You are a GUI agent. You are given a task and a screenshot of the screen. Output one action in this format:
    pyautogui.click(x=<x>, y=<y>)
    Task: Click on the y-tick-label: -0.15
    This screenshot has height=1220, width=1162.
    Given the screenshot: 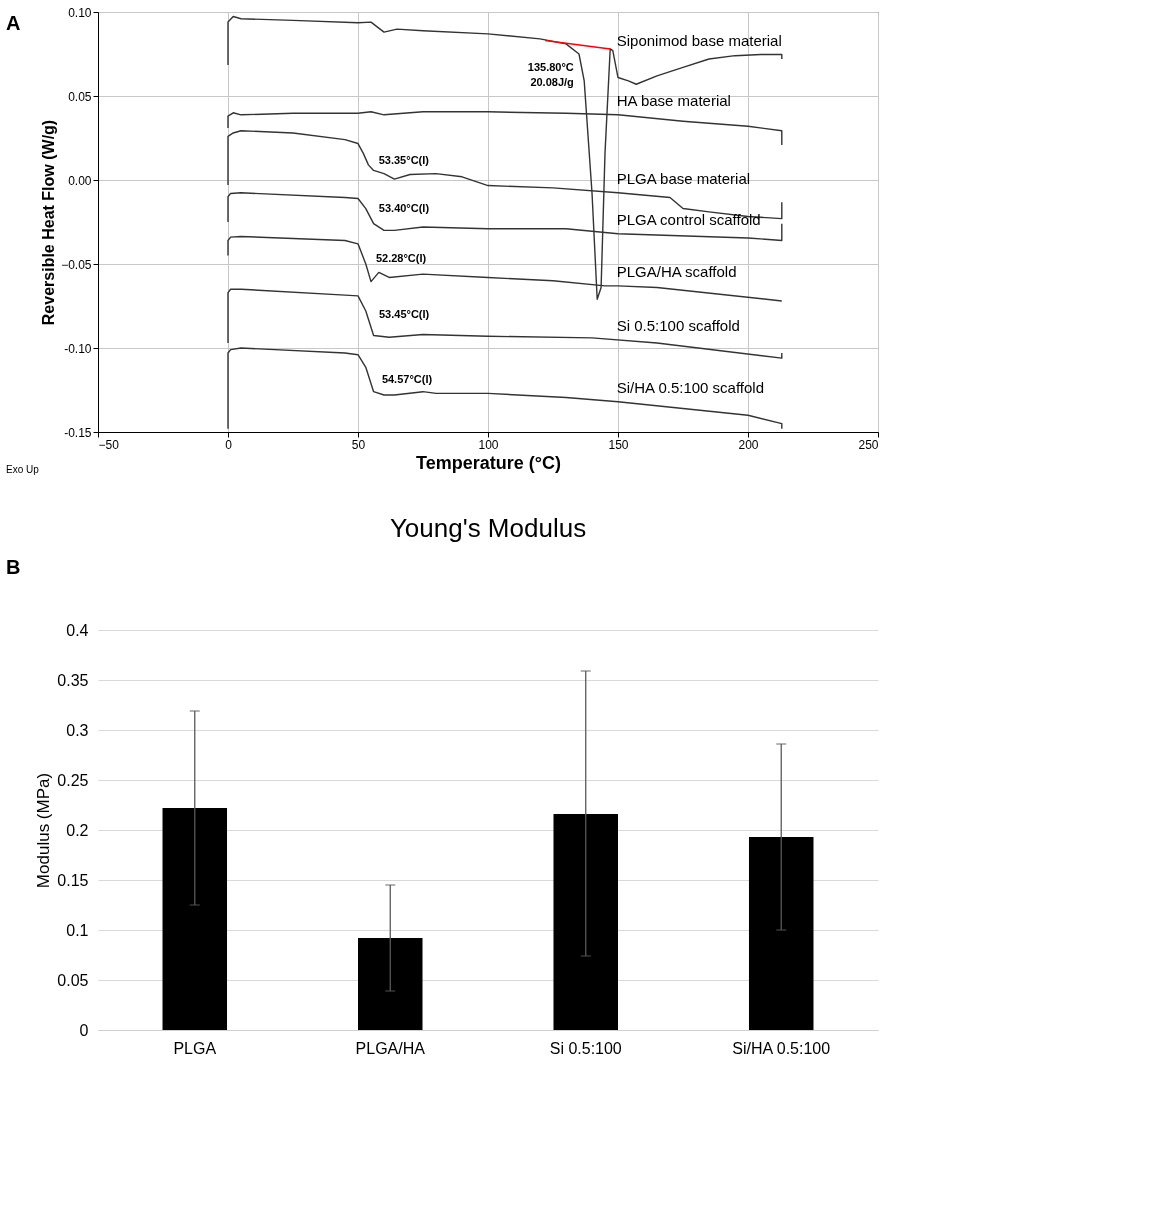 What is the action you would take?
    pyautogui.click(x=78, y=432)
    